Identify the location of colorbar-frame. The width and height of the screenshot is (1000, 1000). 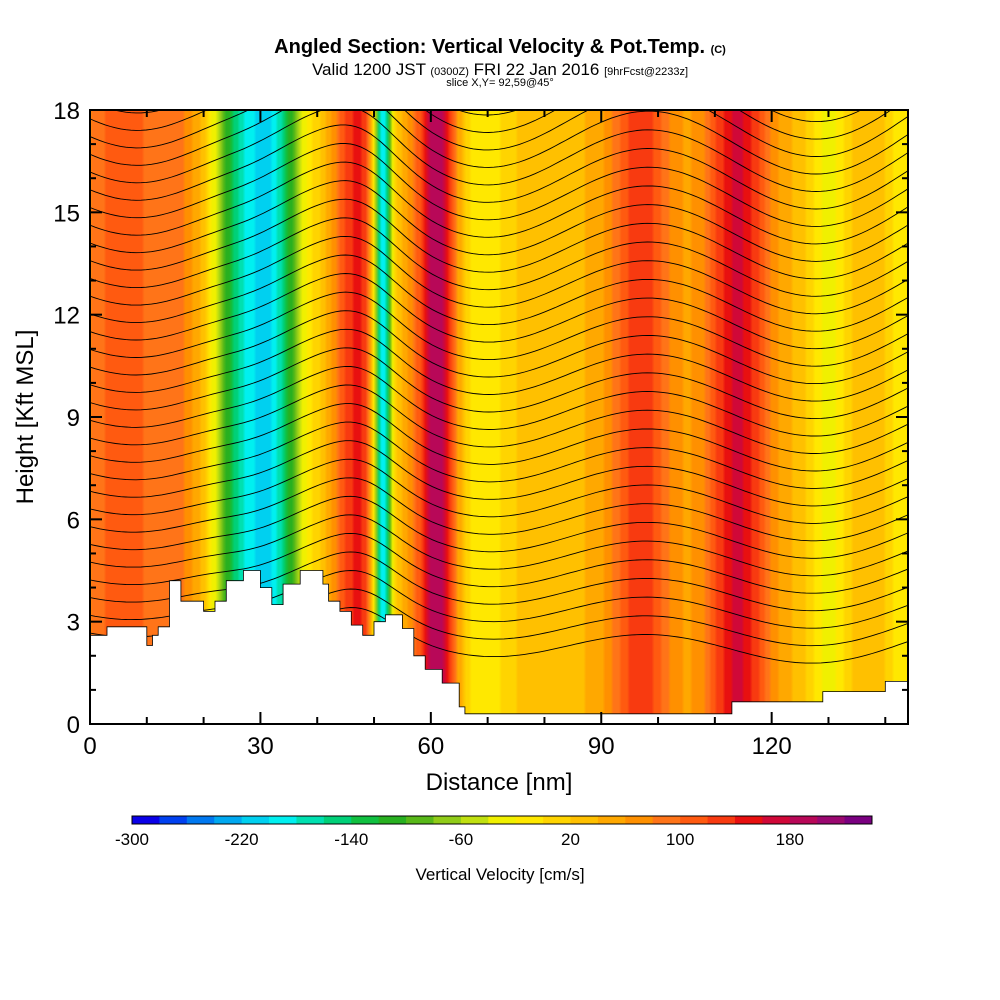
(502, 820).